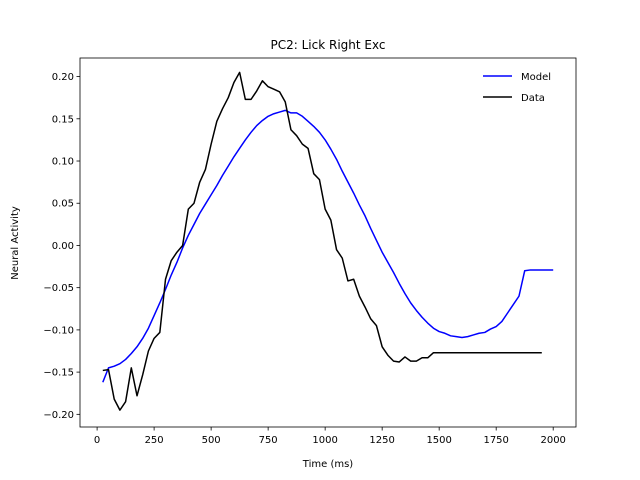 This screenshot has width=640, height=480. I want to click on x-tick-label: 500, so click(211, 440).